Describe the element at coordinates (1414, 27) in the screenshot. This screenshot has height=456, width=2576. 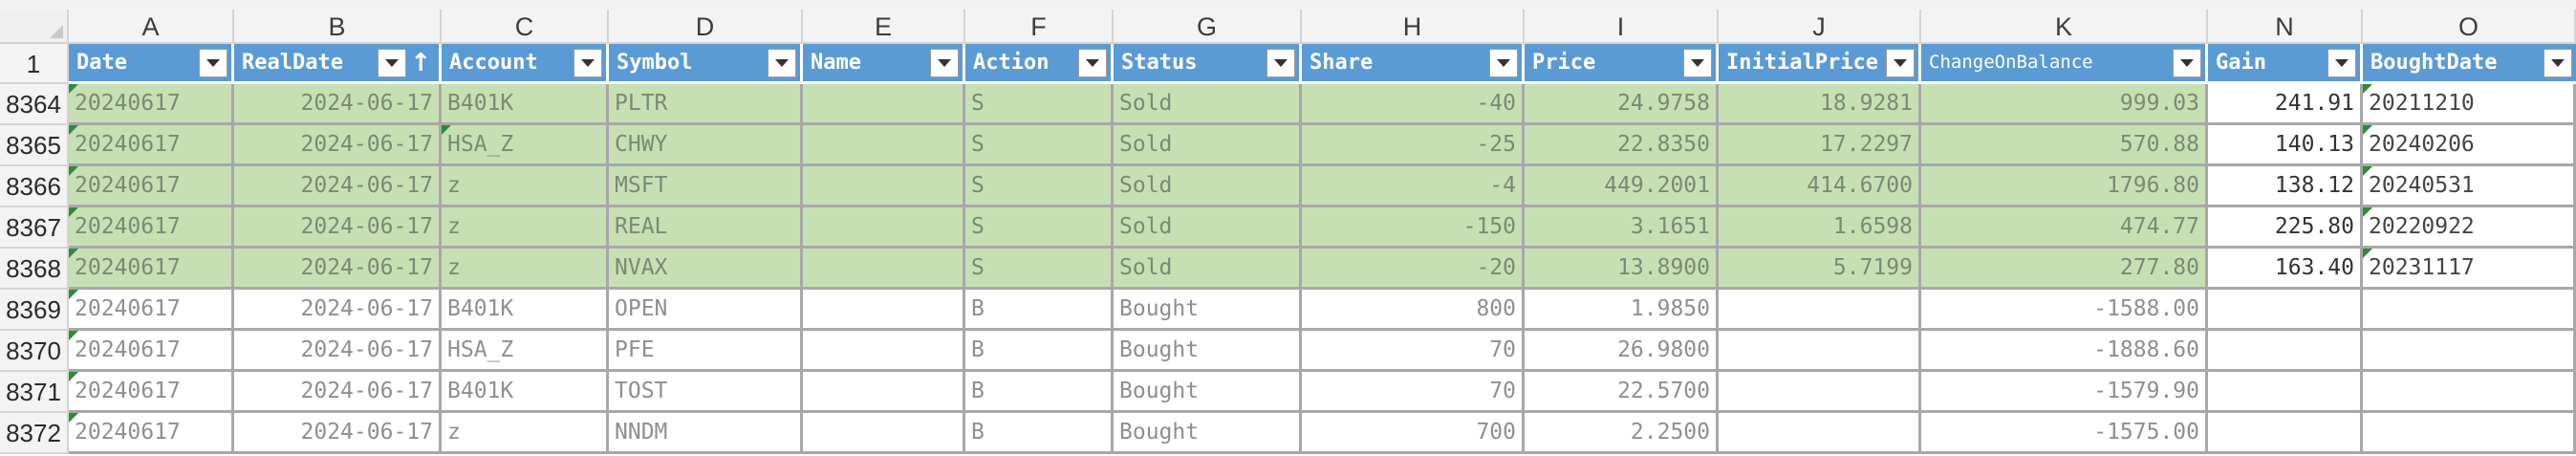
I see `column-header-h: H` at that location.